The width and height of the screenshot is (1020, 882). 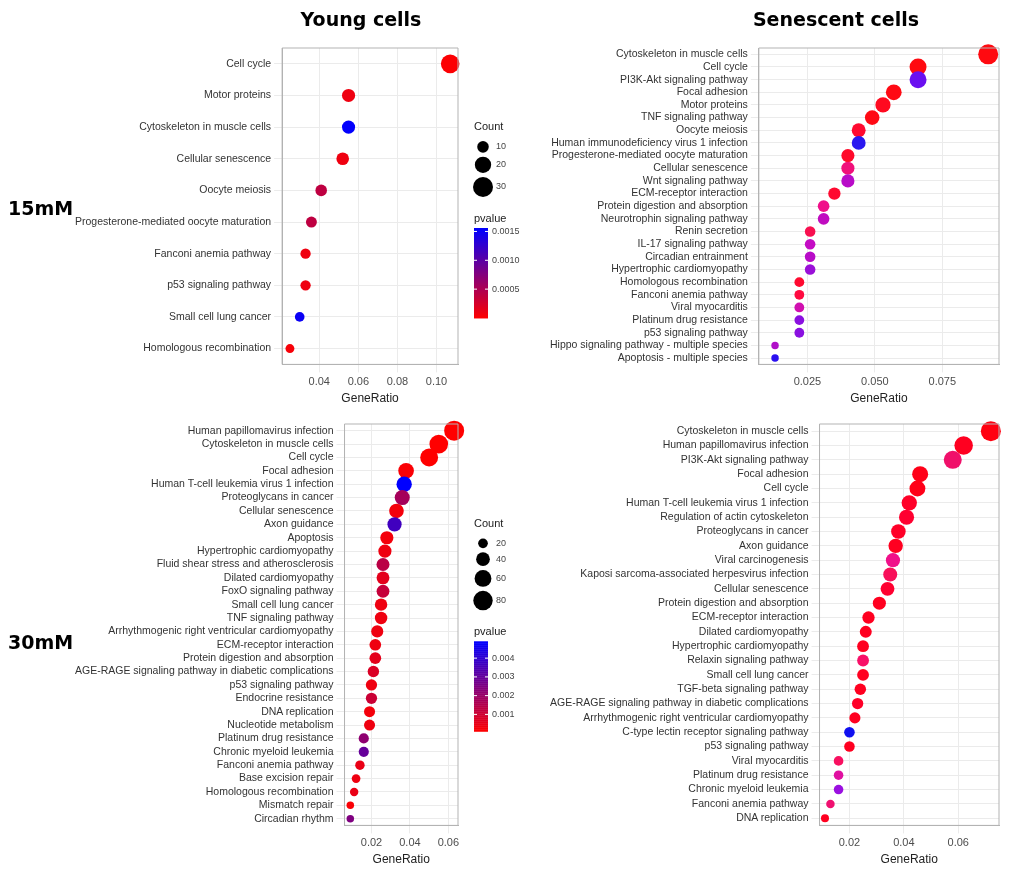 I want to click on color-bar-label: 0.004, so click(x=503, y=657).